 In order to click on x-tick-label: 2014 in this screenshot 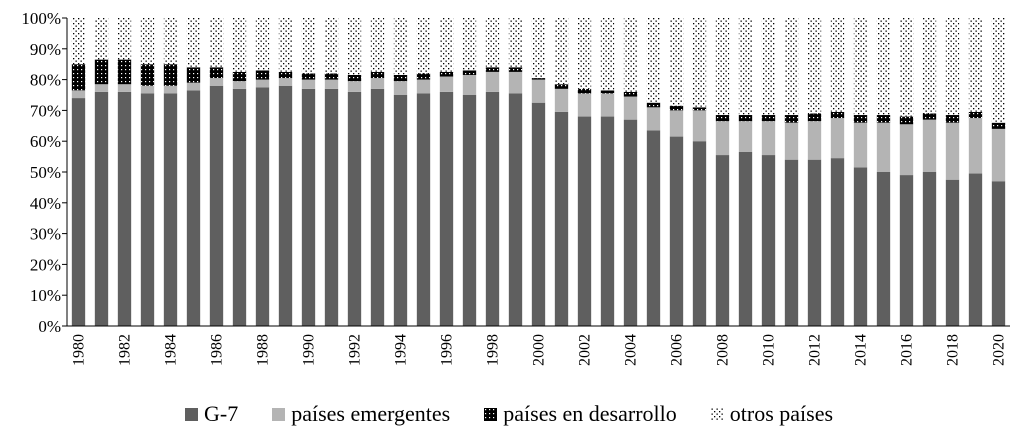, I will do `click(861, 350)`.